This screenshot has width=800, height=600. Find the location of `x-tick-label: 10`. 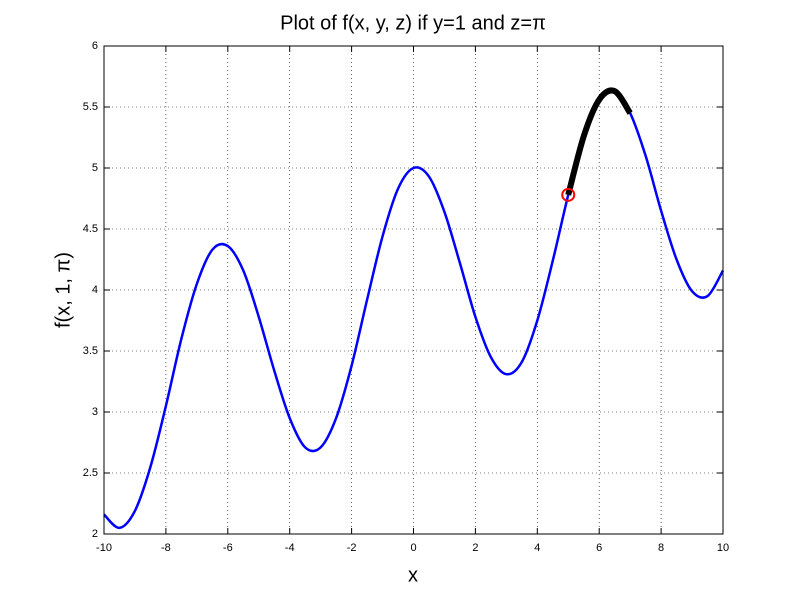

x-tick-label: 10 is located at coordinates (723, 548).